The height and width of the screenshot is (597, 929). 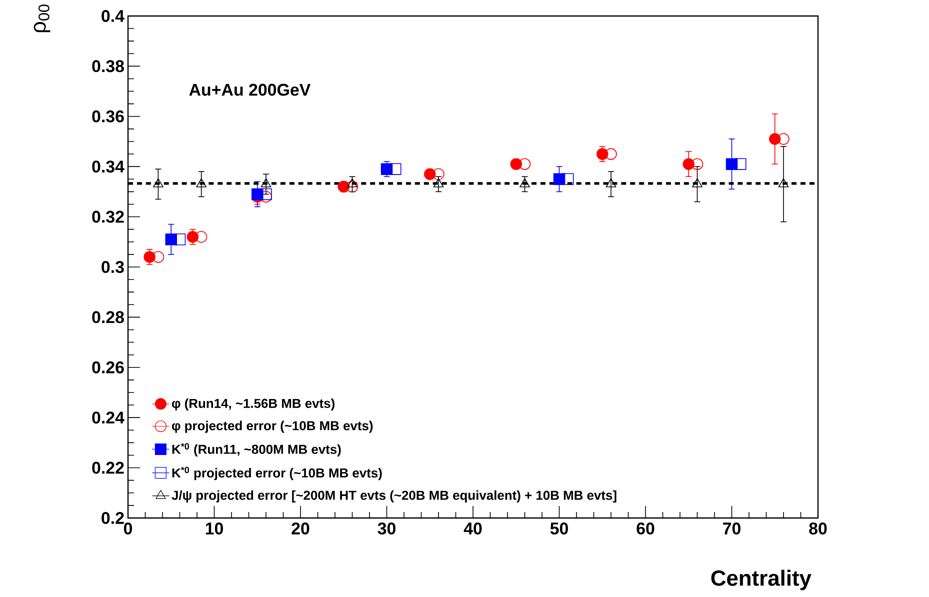 What do you see at coordinates (113, 266) in the screenshot?
I see `y-tick-label: 0.3` at bounding box center [113, 266].